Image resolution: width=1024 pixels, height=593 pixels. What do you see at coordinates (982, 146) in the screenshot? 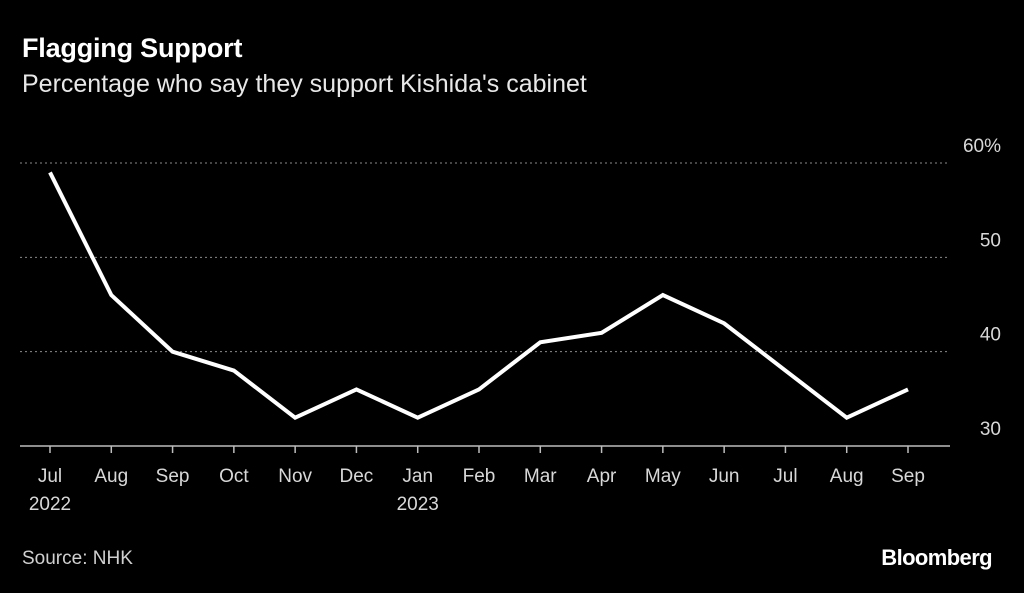
I see `y-tick-label: 60%` at bounding box center [982, 146].